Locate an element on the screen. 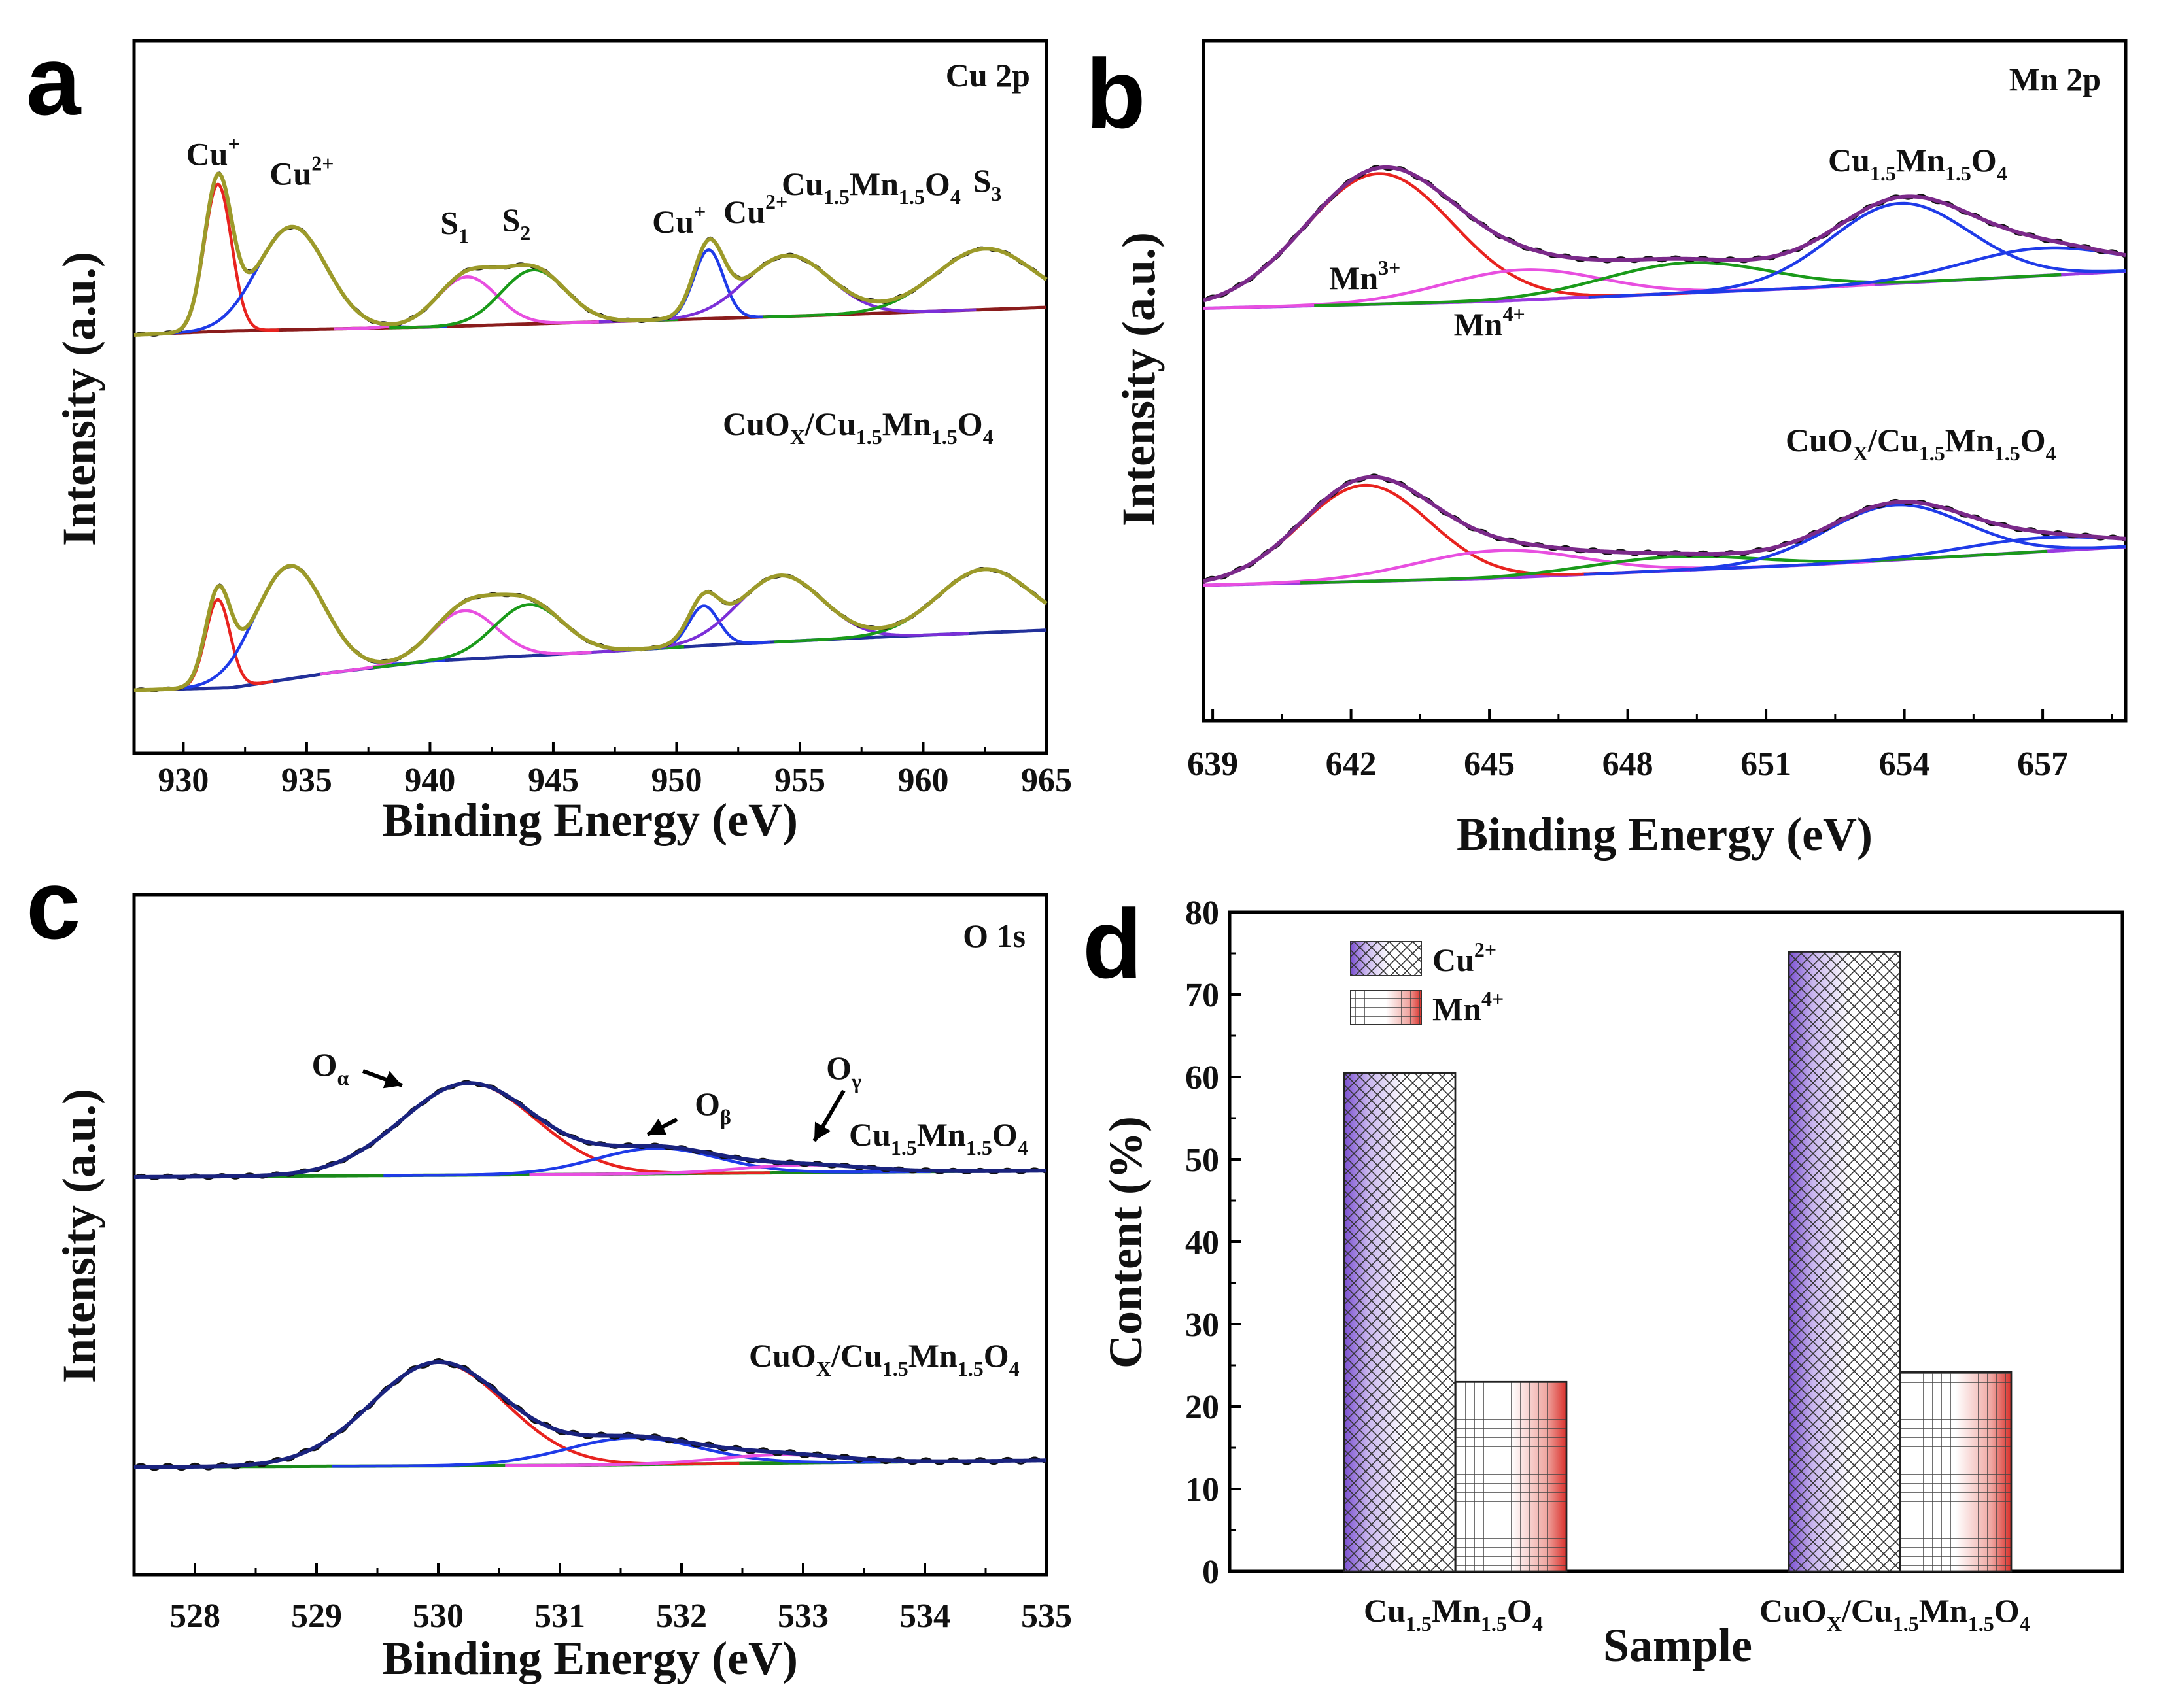 The width and height of the screenshot is (2161, 1708). peak-label: Cu+ is located at coordinates (679, 219).